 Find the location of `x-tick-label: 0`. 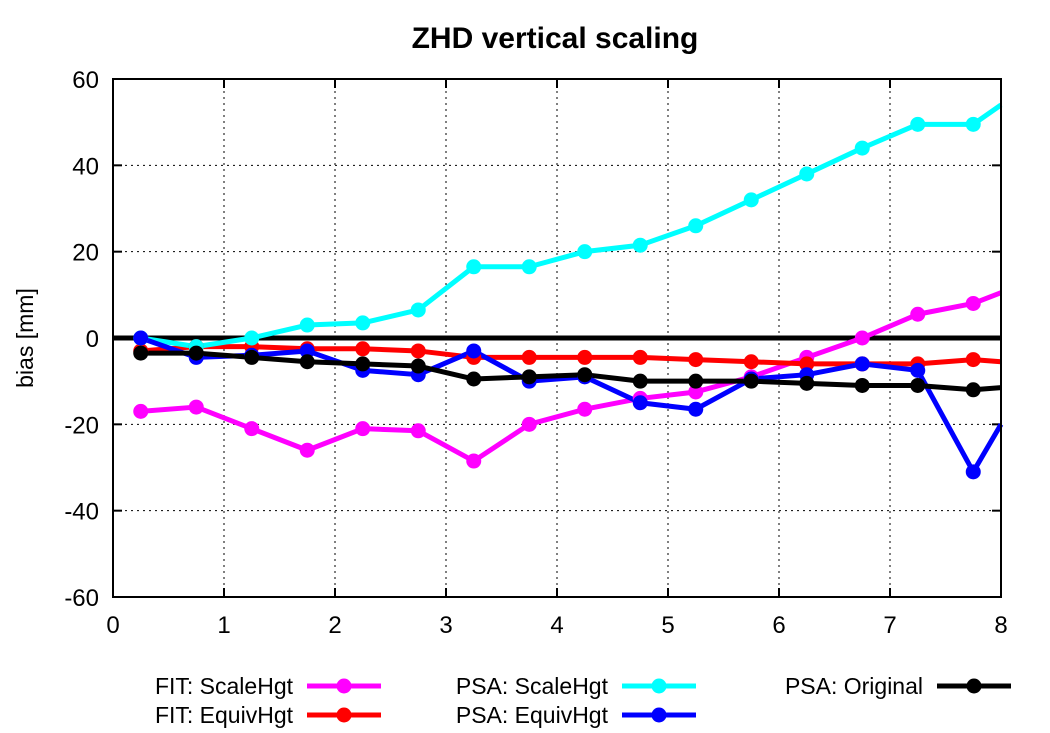

x-tick-label: 0 is located at coordinates (112, 625).